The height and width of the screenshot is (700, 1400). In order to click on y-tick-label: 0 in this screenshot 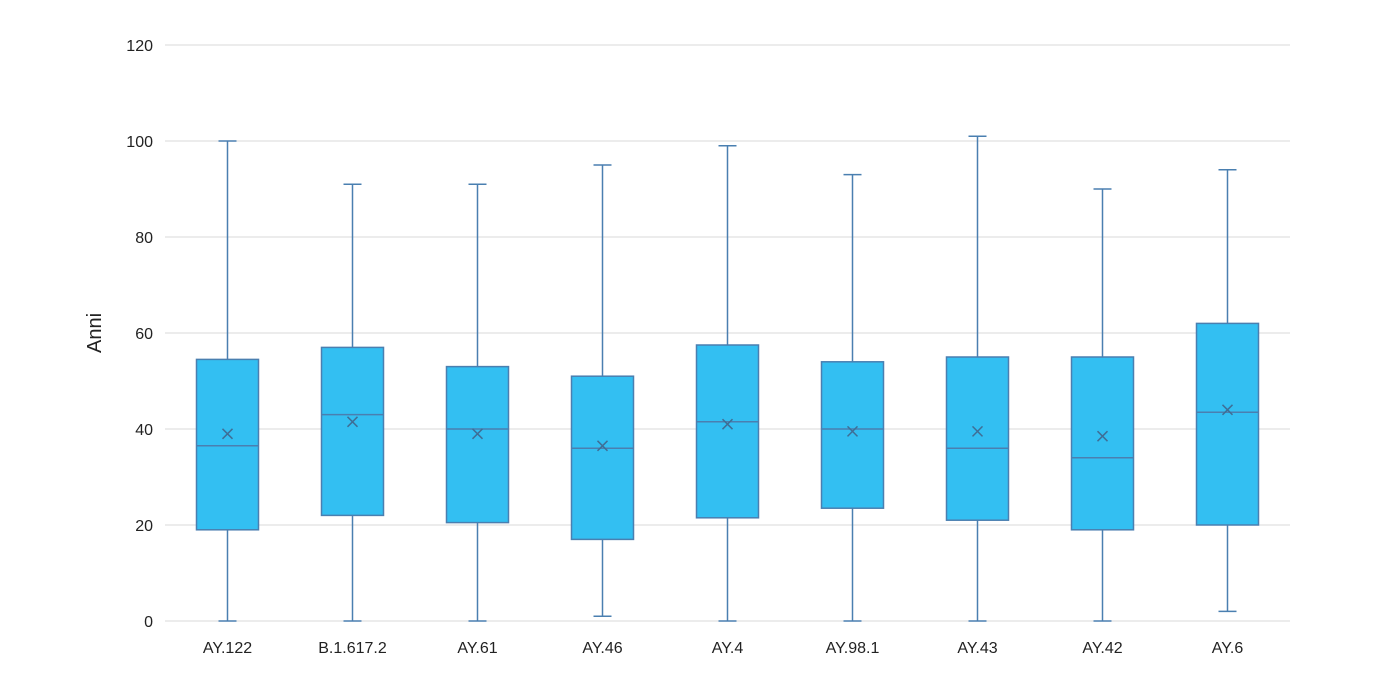, I will do `click(148, 622)`.